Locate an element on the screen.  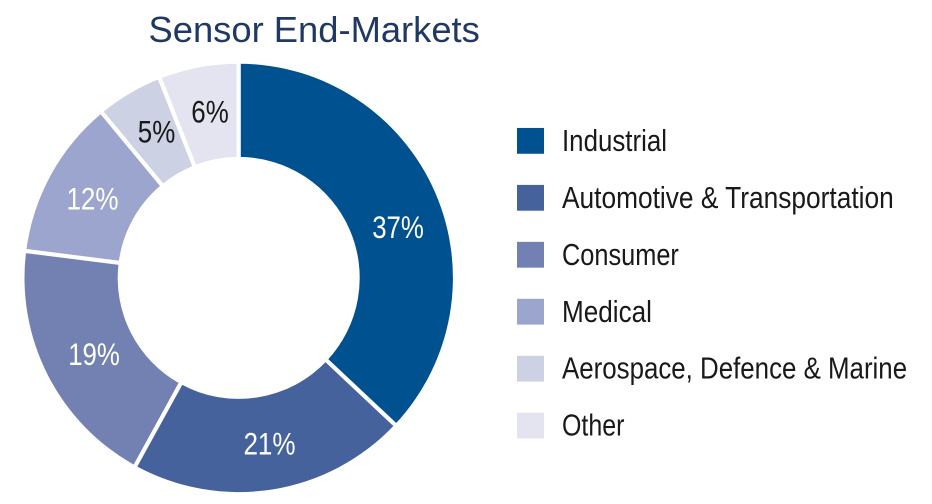
svg-text: 21% is located at coordinates (269, 444).